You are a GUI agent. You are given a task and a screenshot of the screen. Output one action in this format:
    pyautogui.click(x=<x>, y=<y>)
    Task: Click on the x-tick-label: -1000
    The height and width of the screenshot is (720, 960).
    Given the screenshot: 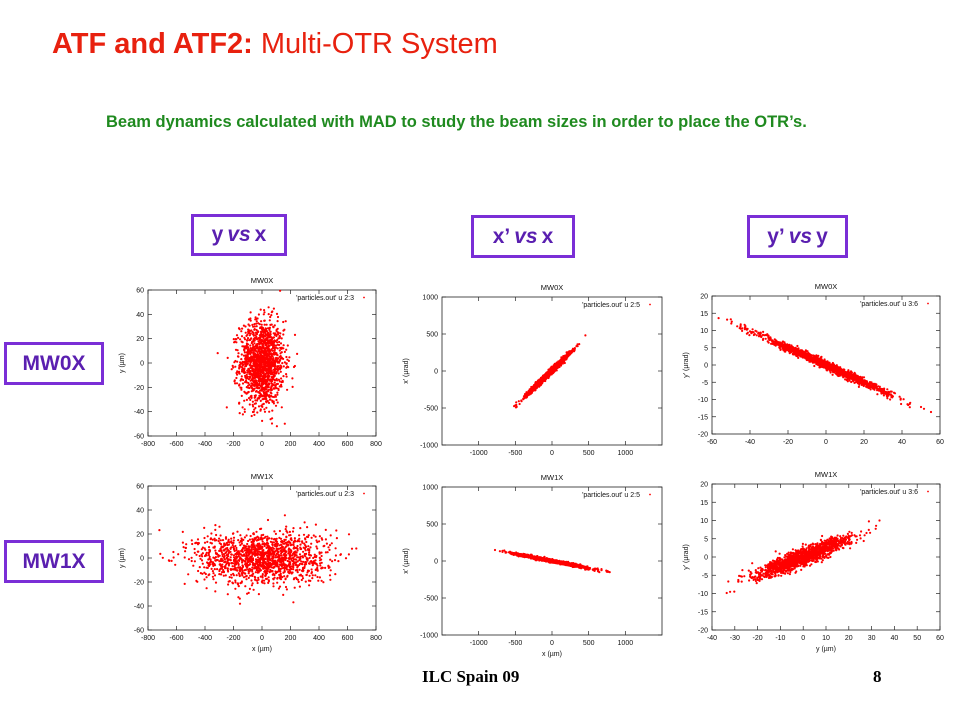 What is the action you would take?
    pyautogui.click(x=479, y=453)
    